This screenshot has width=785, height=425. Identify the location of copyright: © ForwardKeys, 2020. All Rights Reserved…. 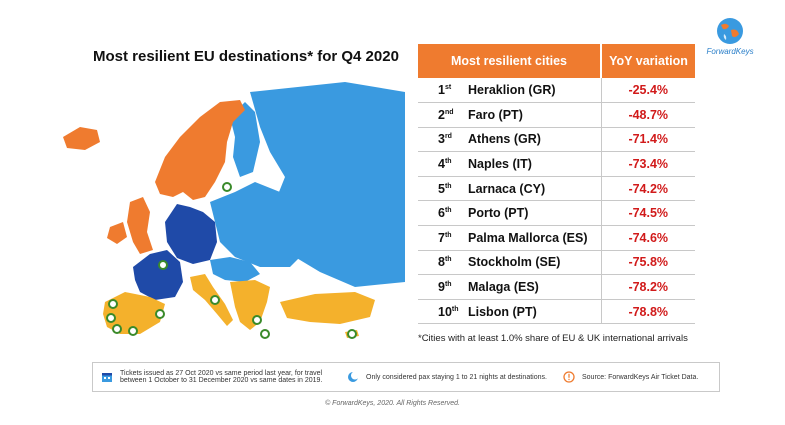
(392, 403).